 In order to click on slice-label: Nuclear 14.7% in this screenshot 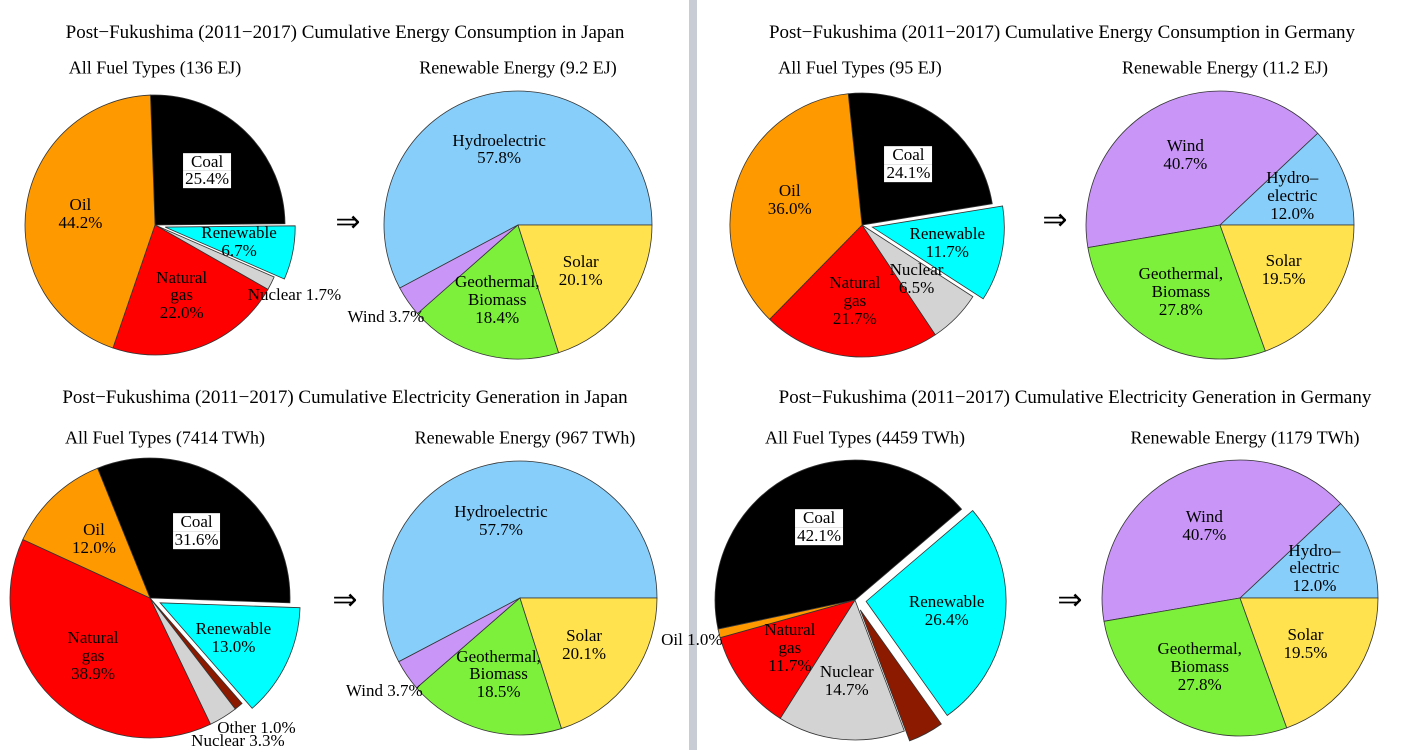, I will do `click(847, 681)`.